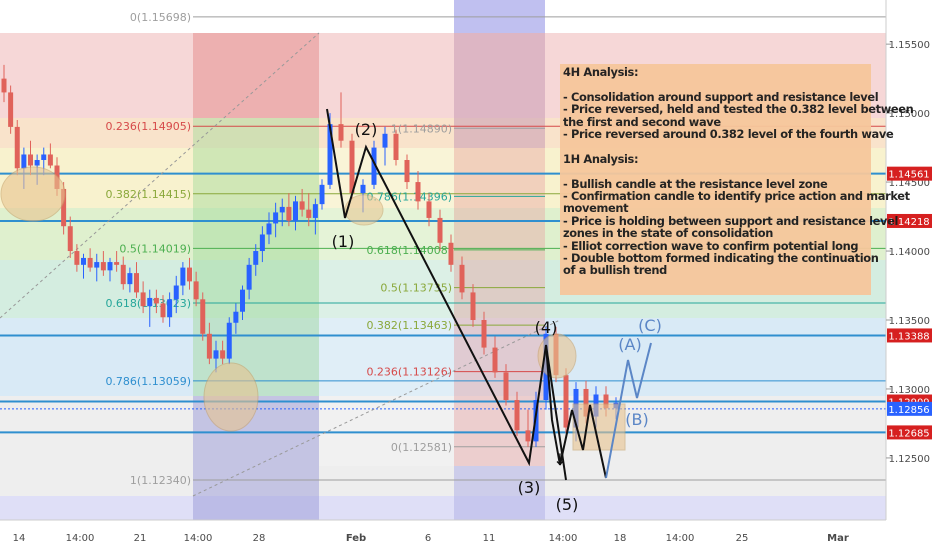 This screenshot has width=932, height=550. I want to click on fib1-level-label: 0.786(1.13059), so click(148, 381).